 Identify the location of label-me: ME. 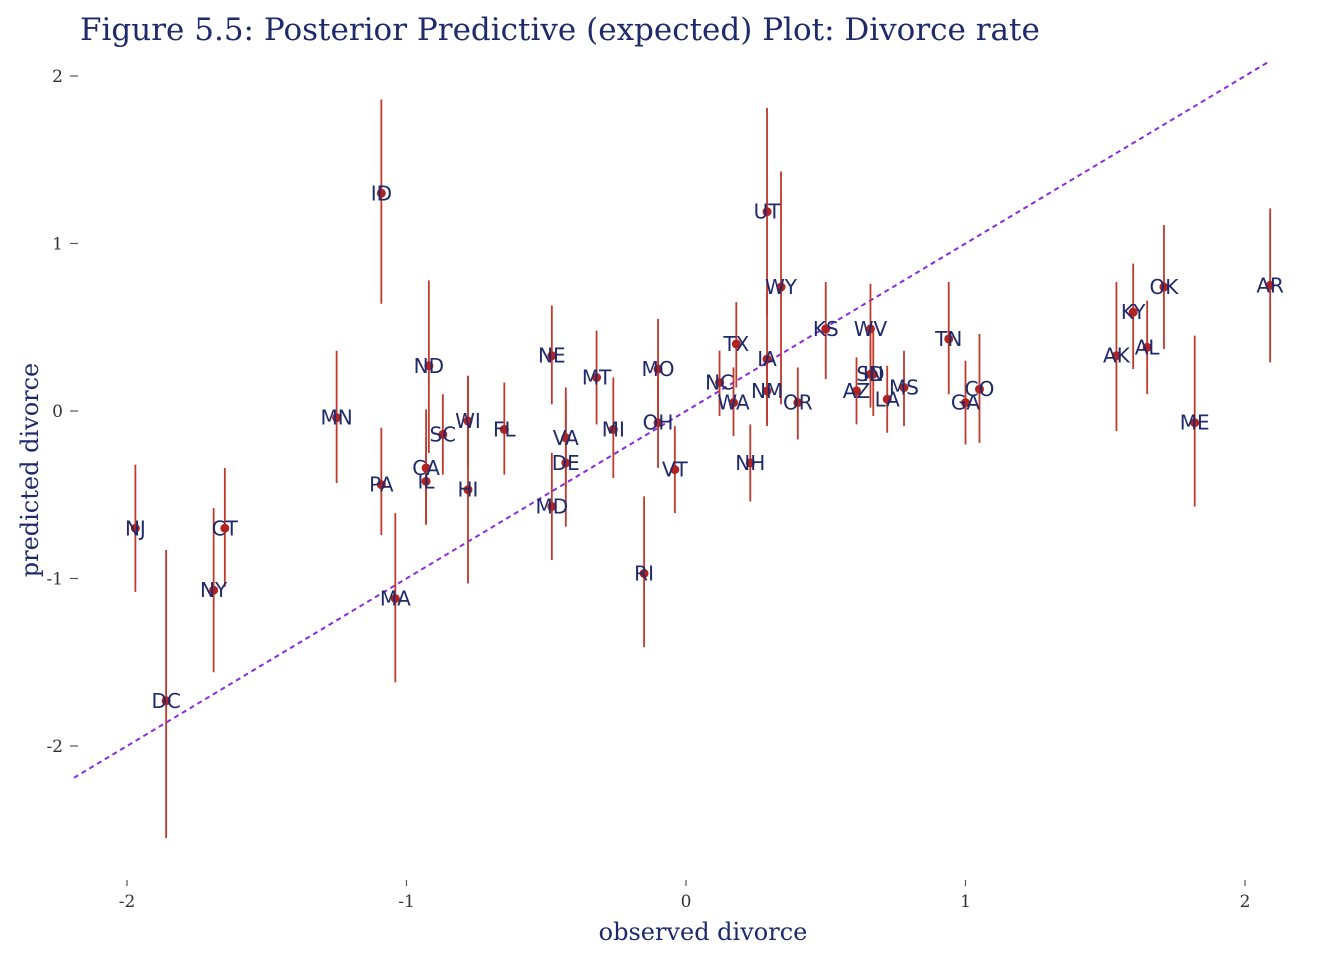
(1195, 423).